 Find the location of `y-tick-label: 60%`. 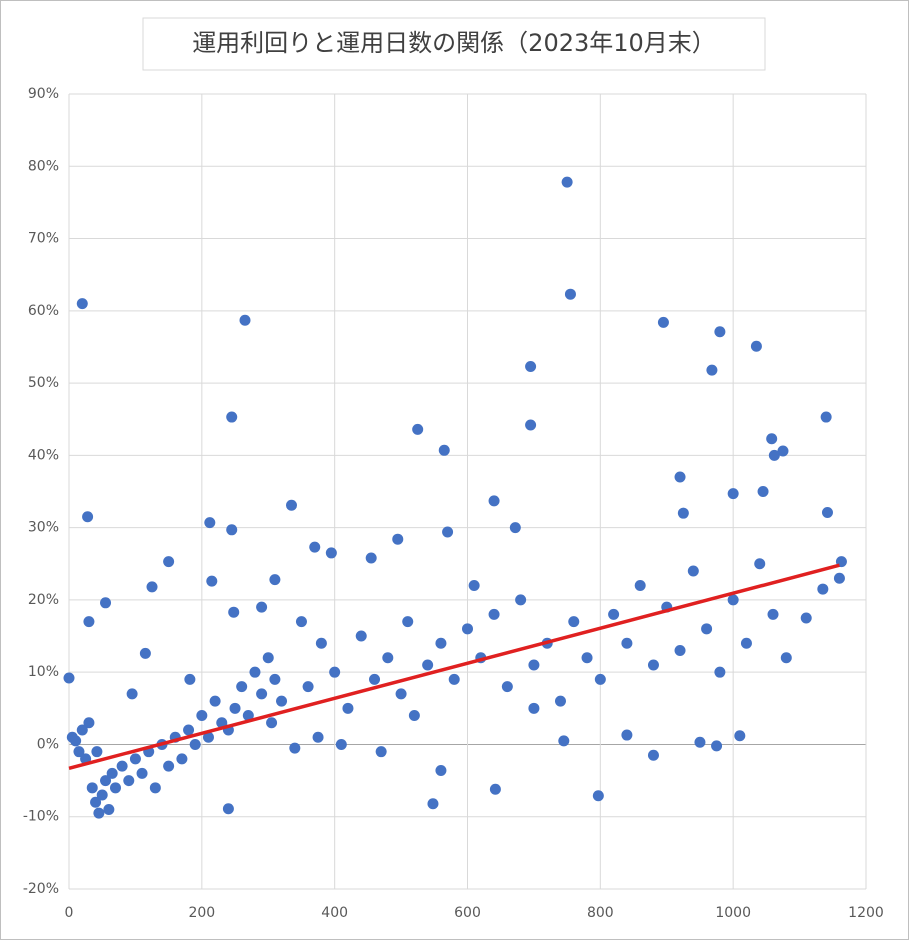

y-tick-label: 60% is located at coordinates (43, 311).